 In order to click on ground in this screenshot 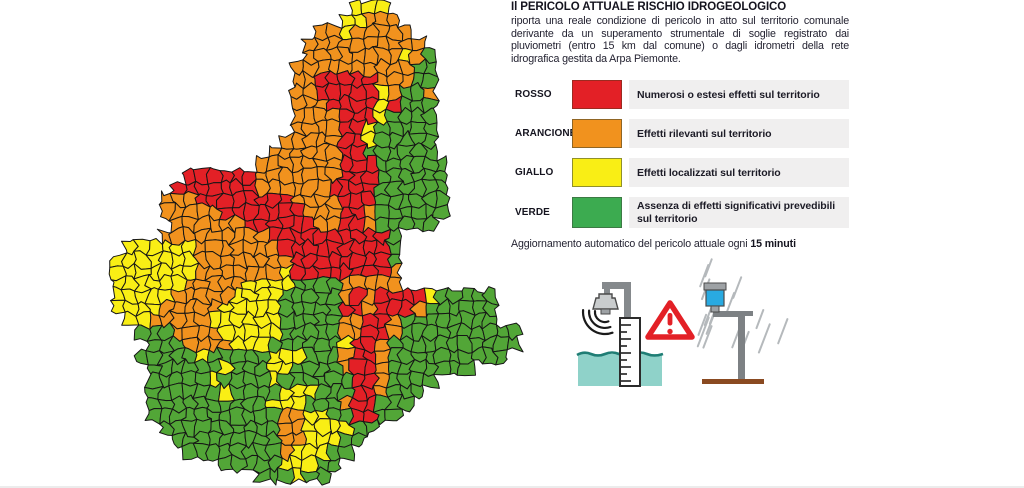, I will do `click(733, 381)`.